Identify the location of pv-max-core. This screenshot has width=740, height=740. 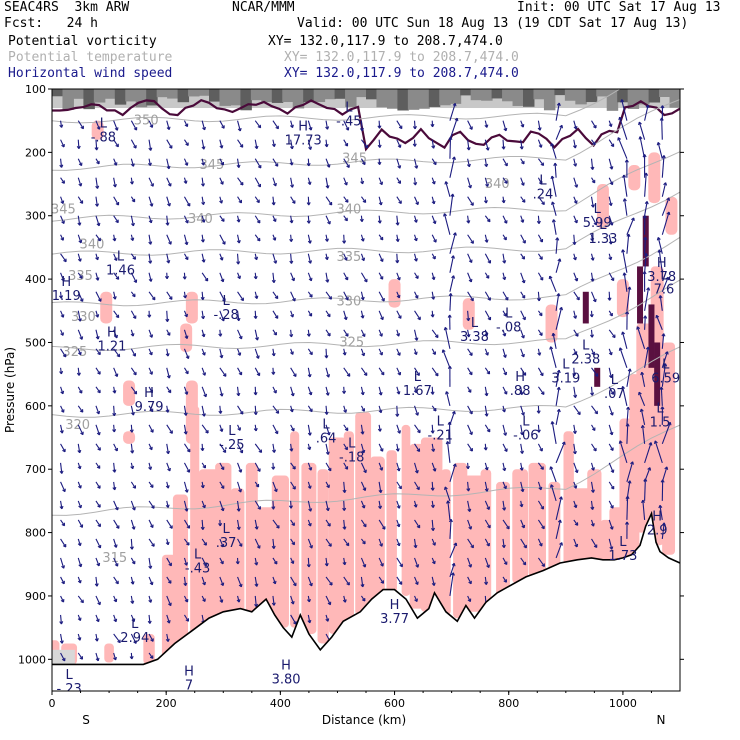
(585, 307).